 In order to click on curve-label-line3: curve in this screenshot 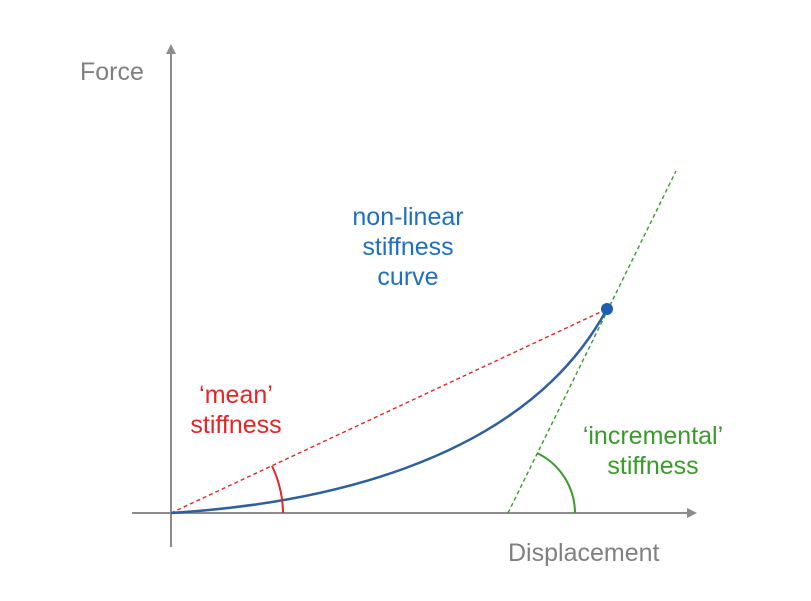, I will do `click(408, 277)`.